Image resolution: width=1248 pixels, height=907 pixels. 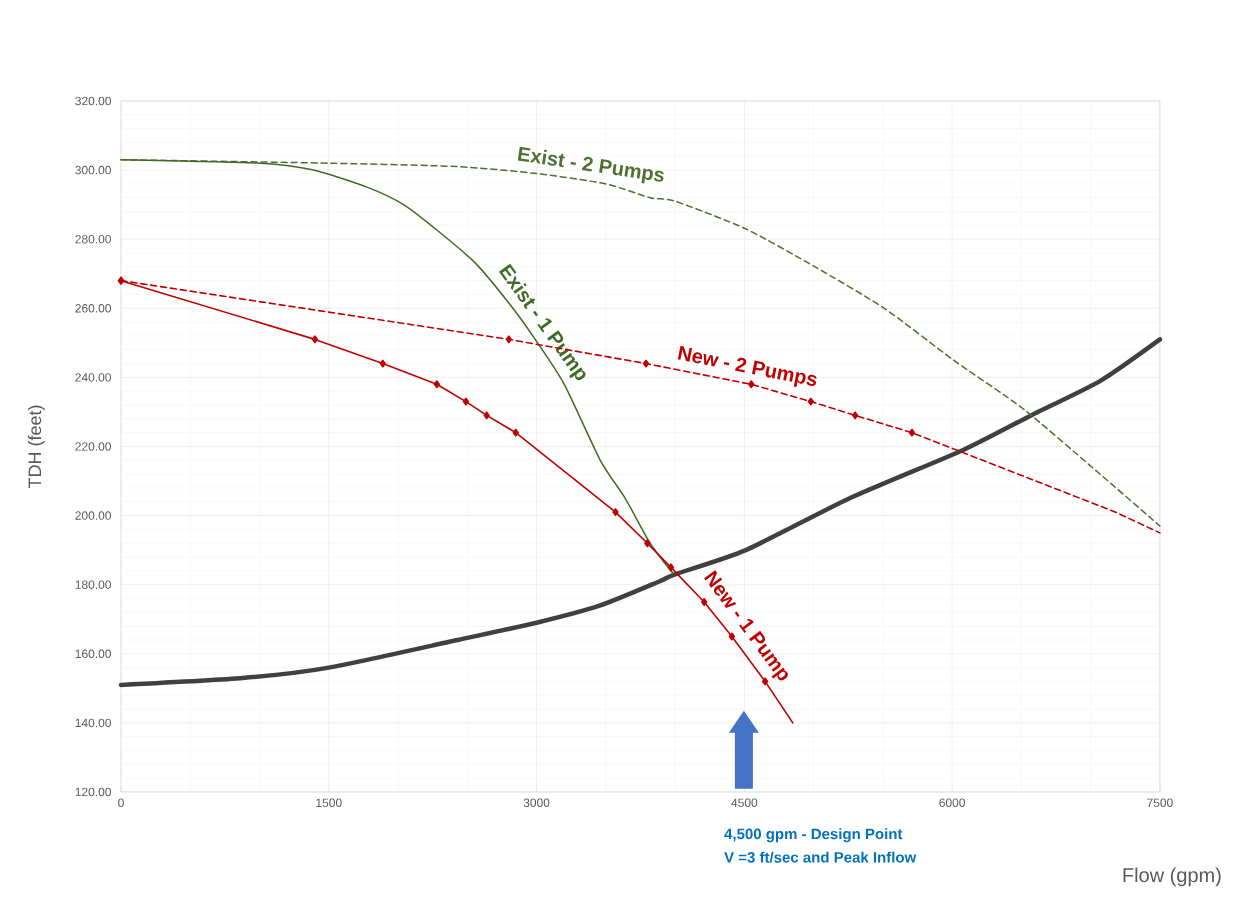 I want to click on x-axis-title: Flow (gpm), so click(x=1172, y=877).